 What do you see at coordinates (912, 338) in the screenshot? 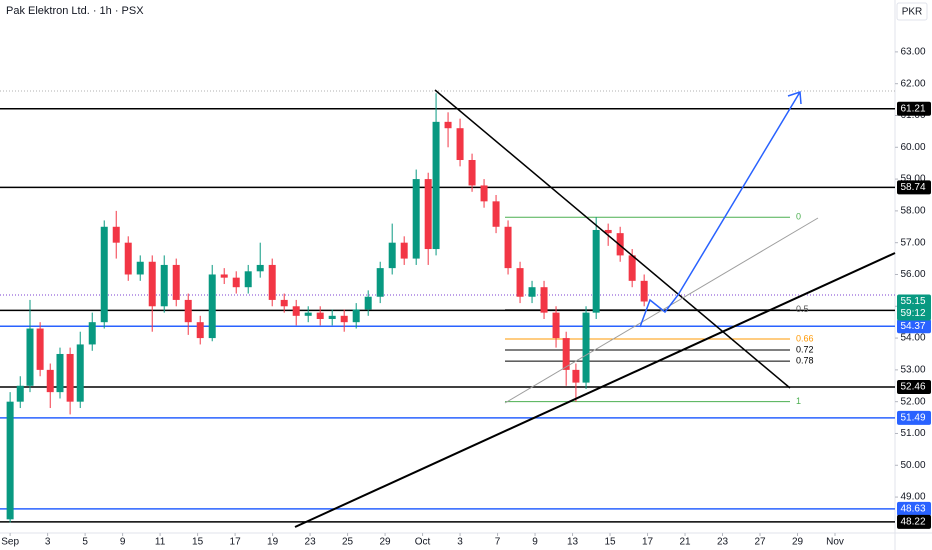
I see `y-tick-label: 54.00` at bounding box center [912, 338].